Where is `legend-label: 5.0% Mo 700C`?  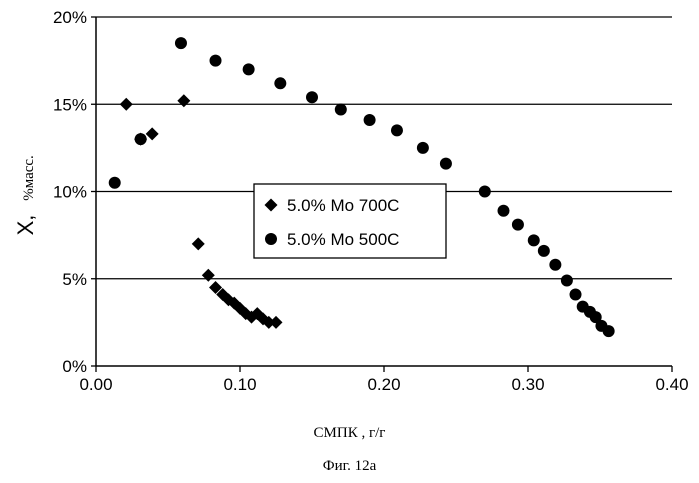 legend-label: 5.0% Mo 700C is located at coordinates (343, 205).